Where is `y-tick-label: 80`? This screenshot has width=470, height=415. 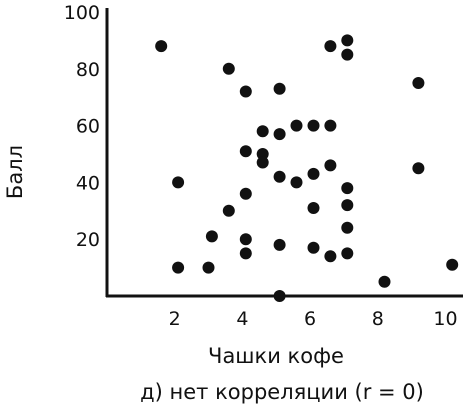
y-tick-label: 80 is located at coordinates (88, 70).